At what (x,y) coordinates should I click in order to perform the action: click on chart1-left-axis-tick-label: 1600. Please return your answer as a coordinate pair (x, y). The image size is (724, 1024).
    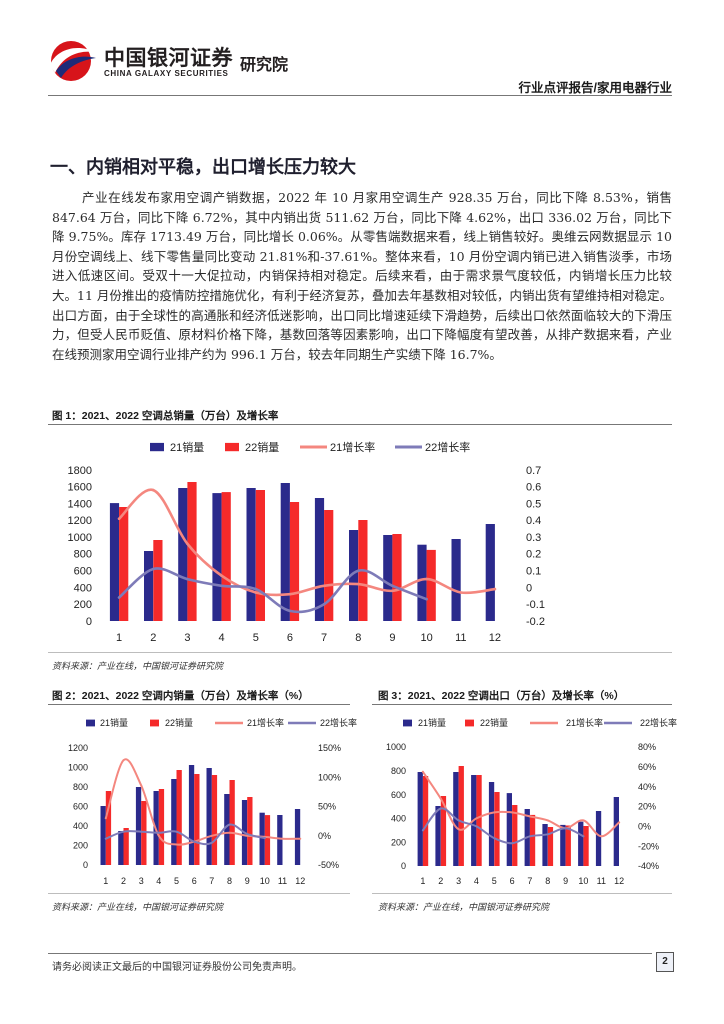
    Looking at the image, I should click on (80, 488).